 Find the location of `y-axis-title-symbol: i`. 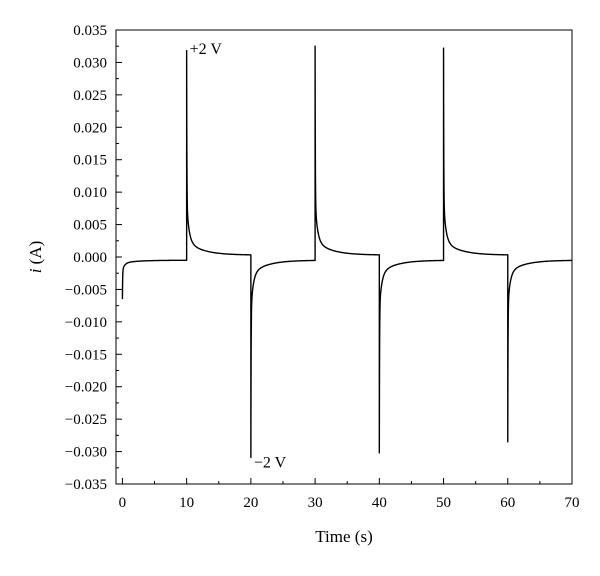

y-axis-title-symbol: i is located at coordinates (35, 270).